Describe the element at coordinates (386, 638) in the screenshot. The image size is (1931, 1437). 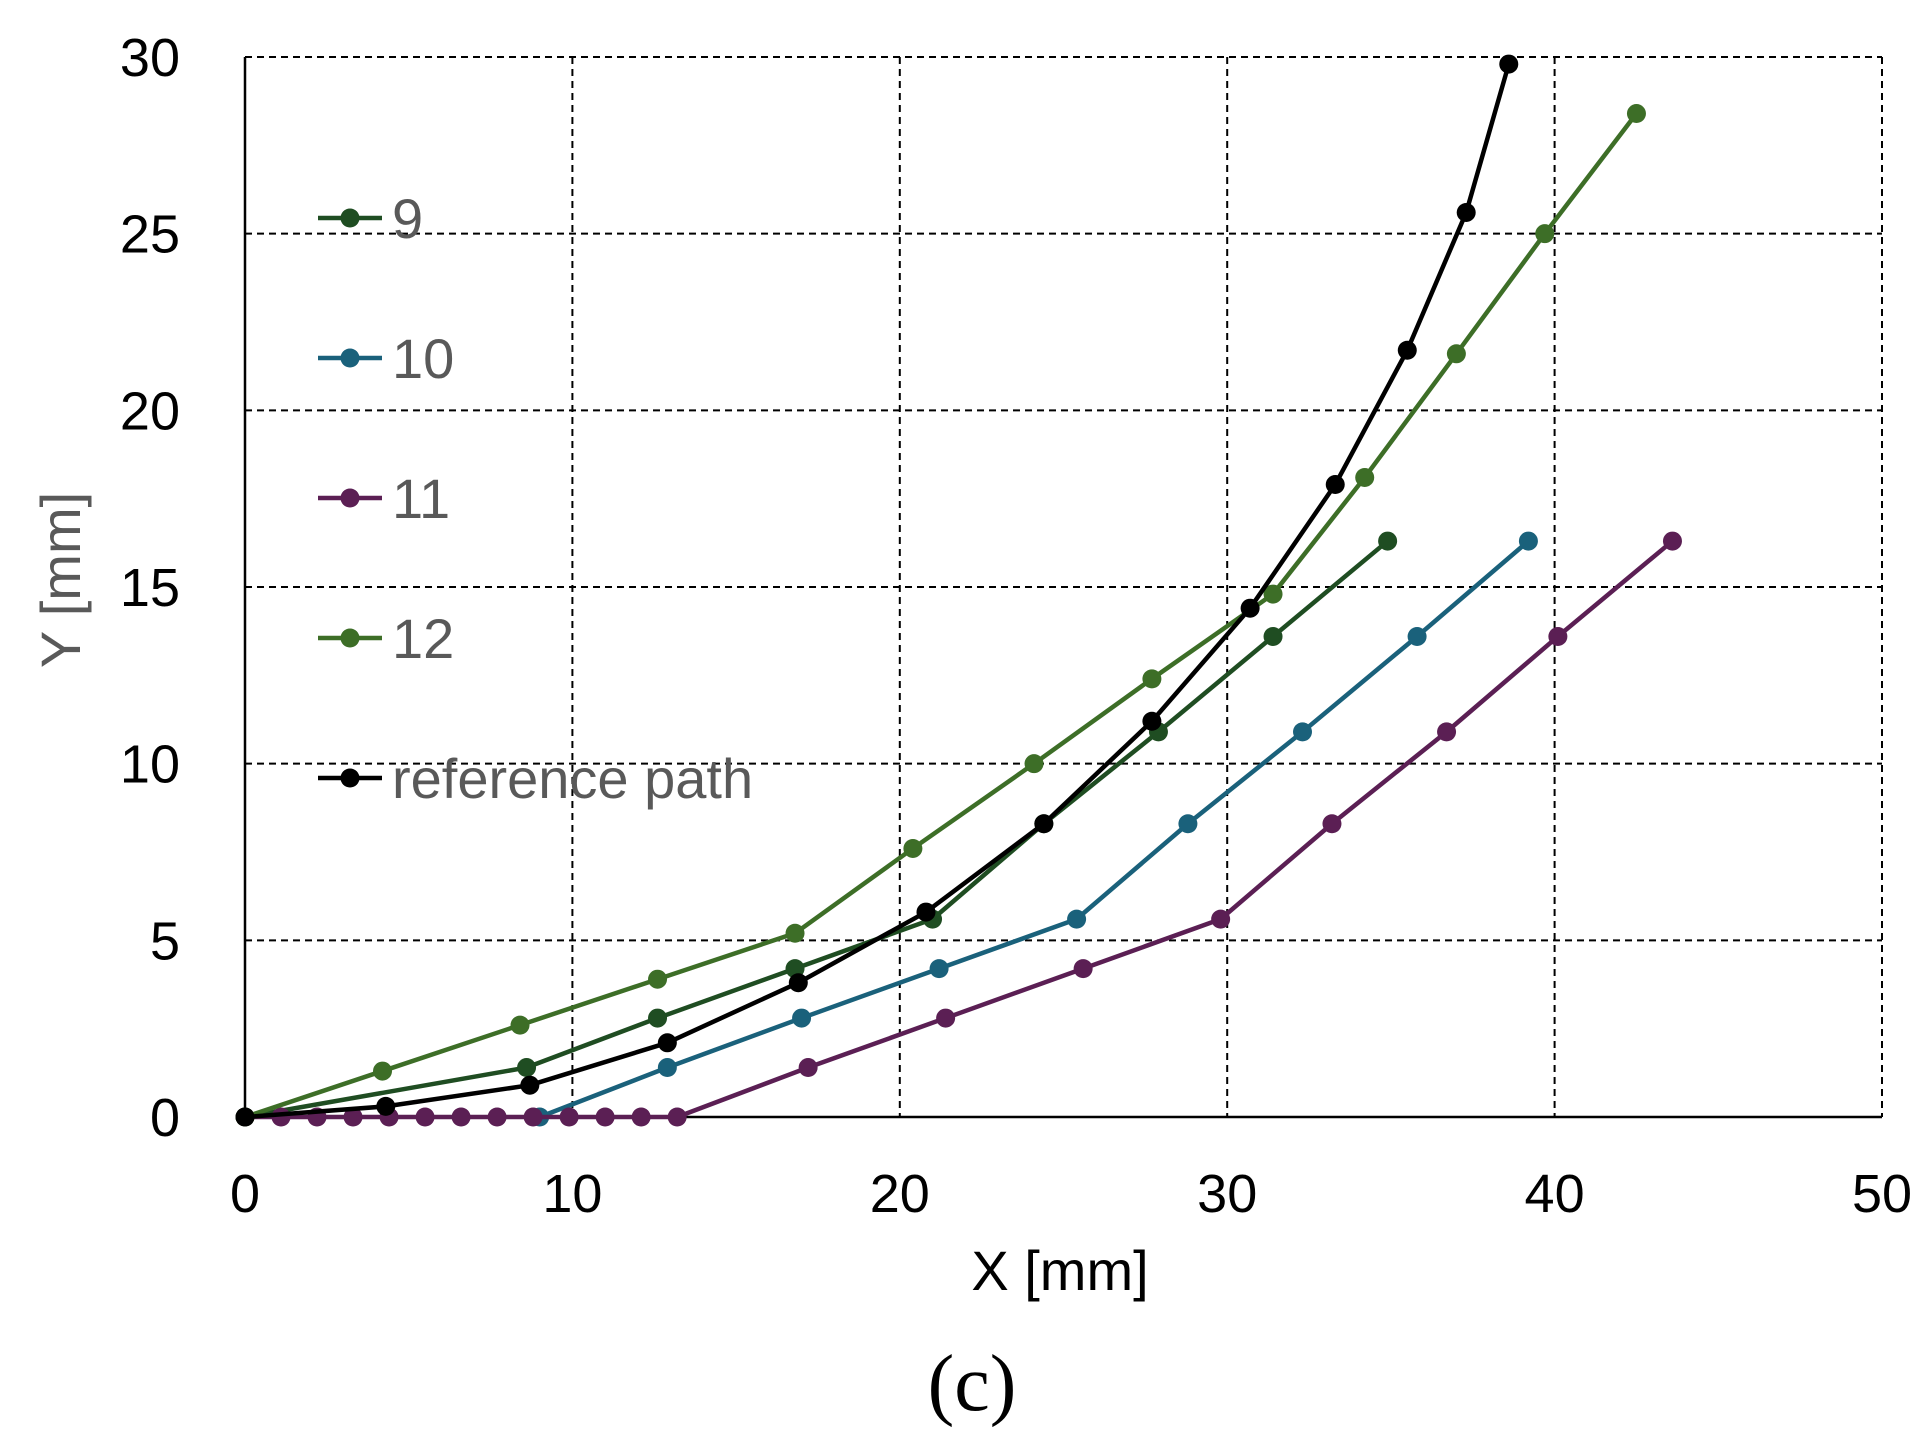
I see `legend-item: 12` at that location.